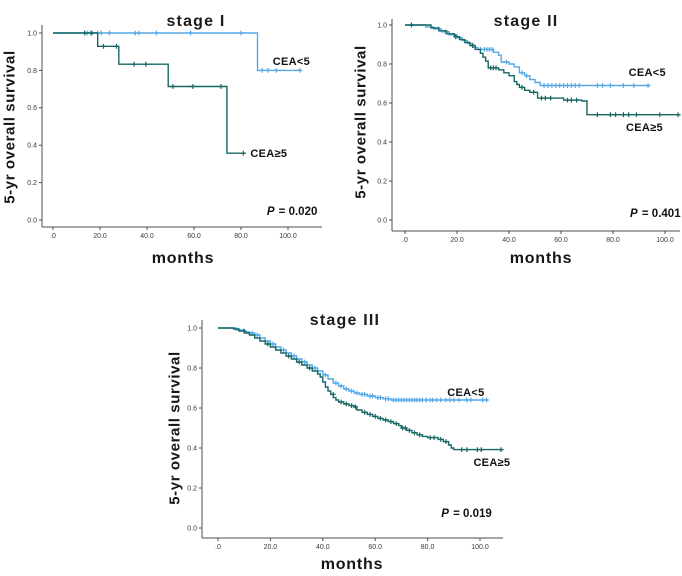 This screenshot has width=682, height=576. I want to click on axes, so click(181, 126).